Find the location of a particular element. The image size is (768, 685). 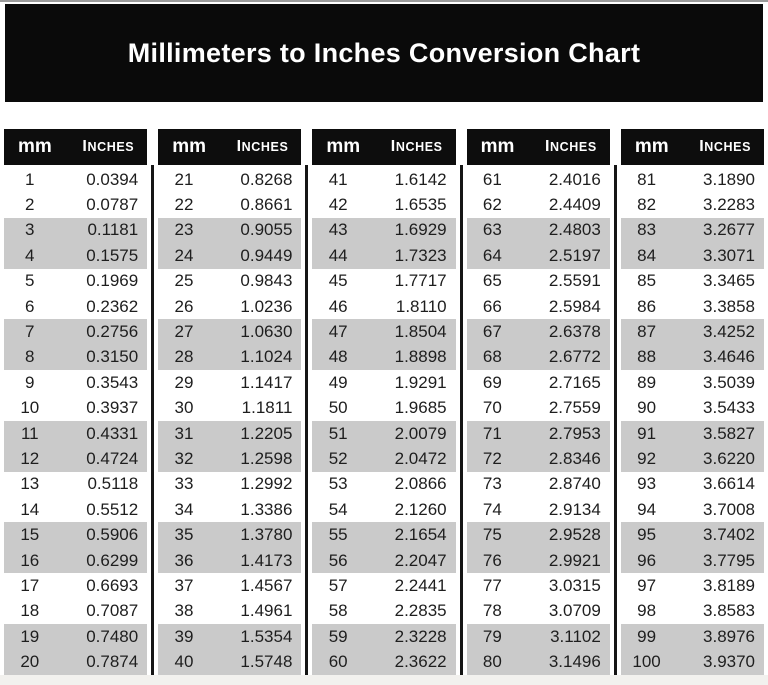

inches-value: 3.6220 is located at coordinates (729, 458).